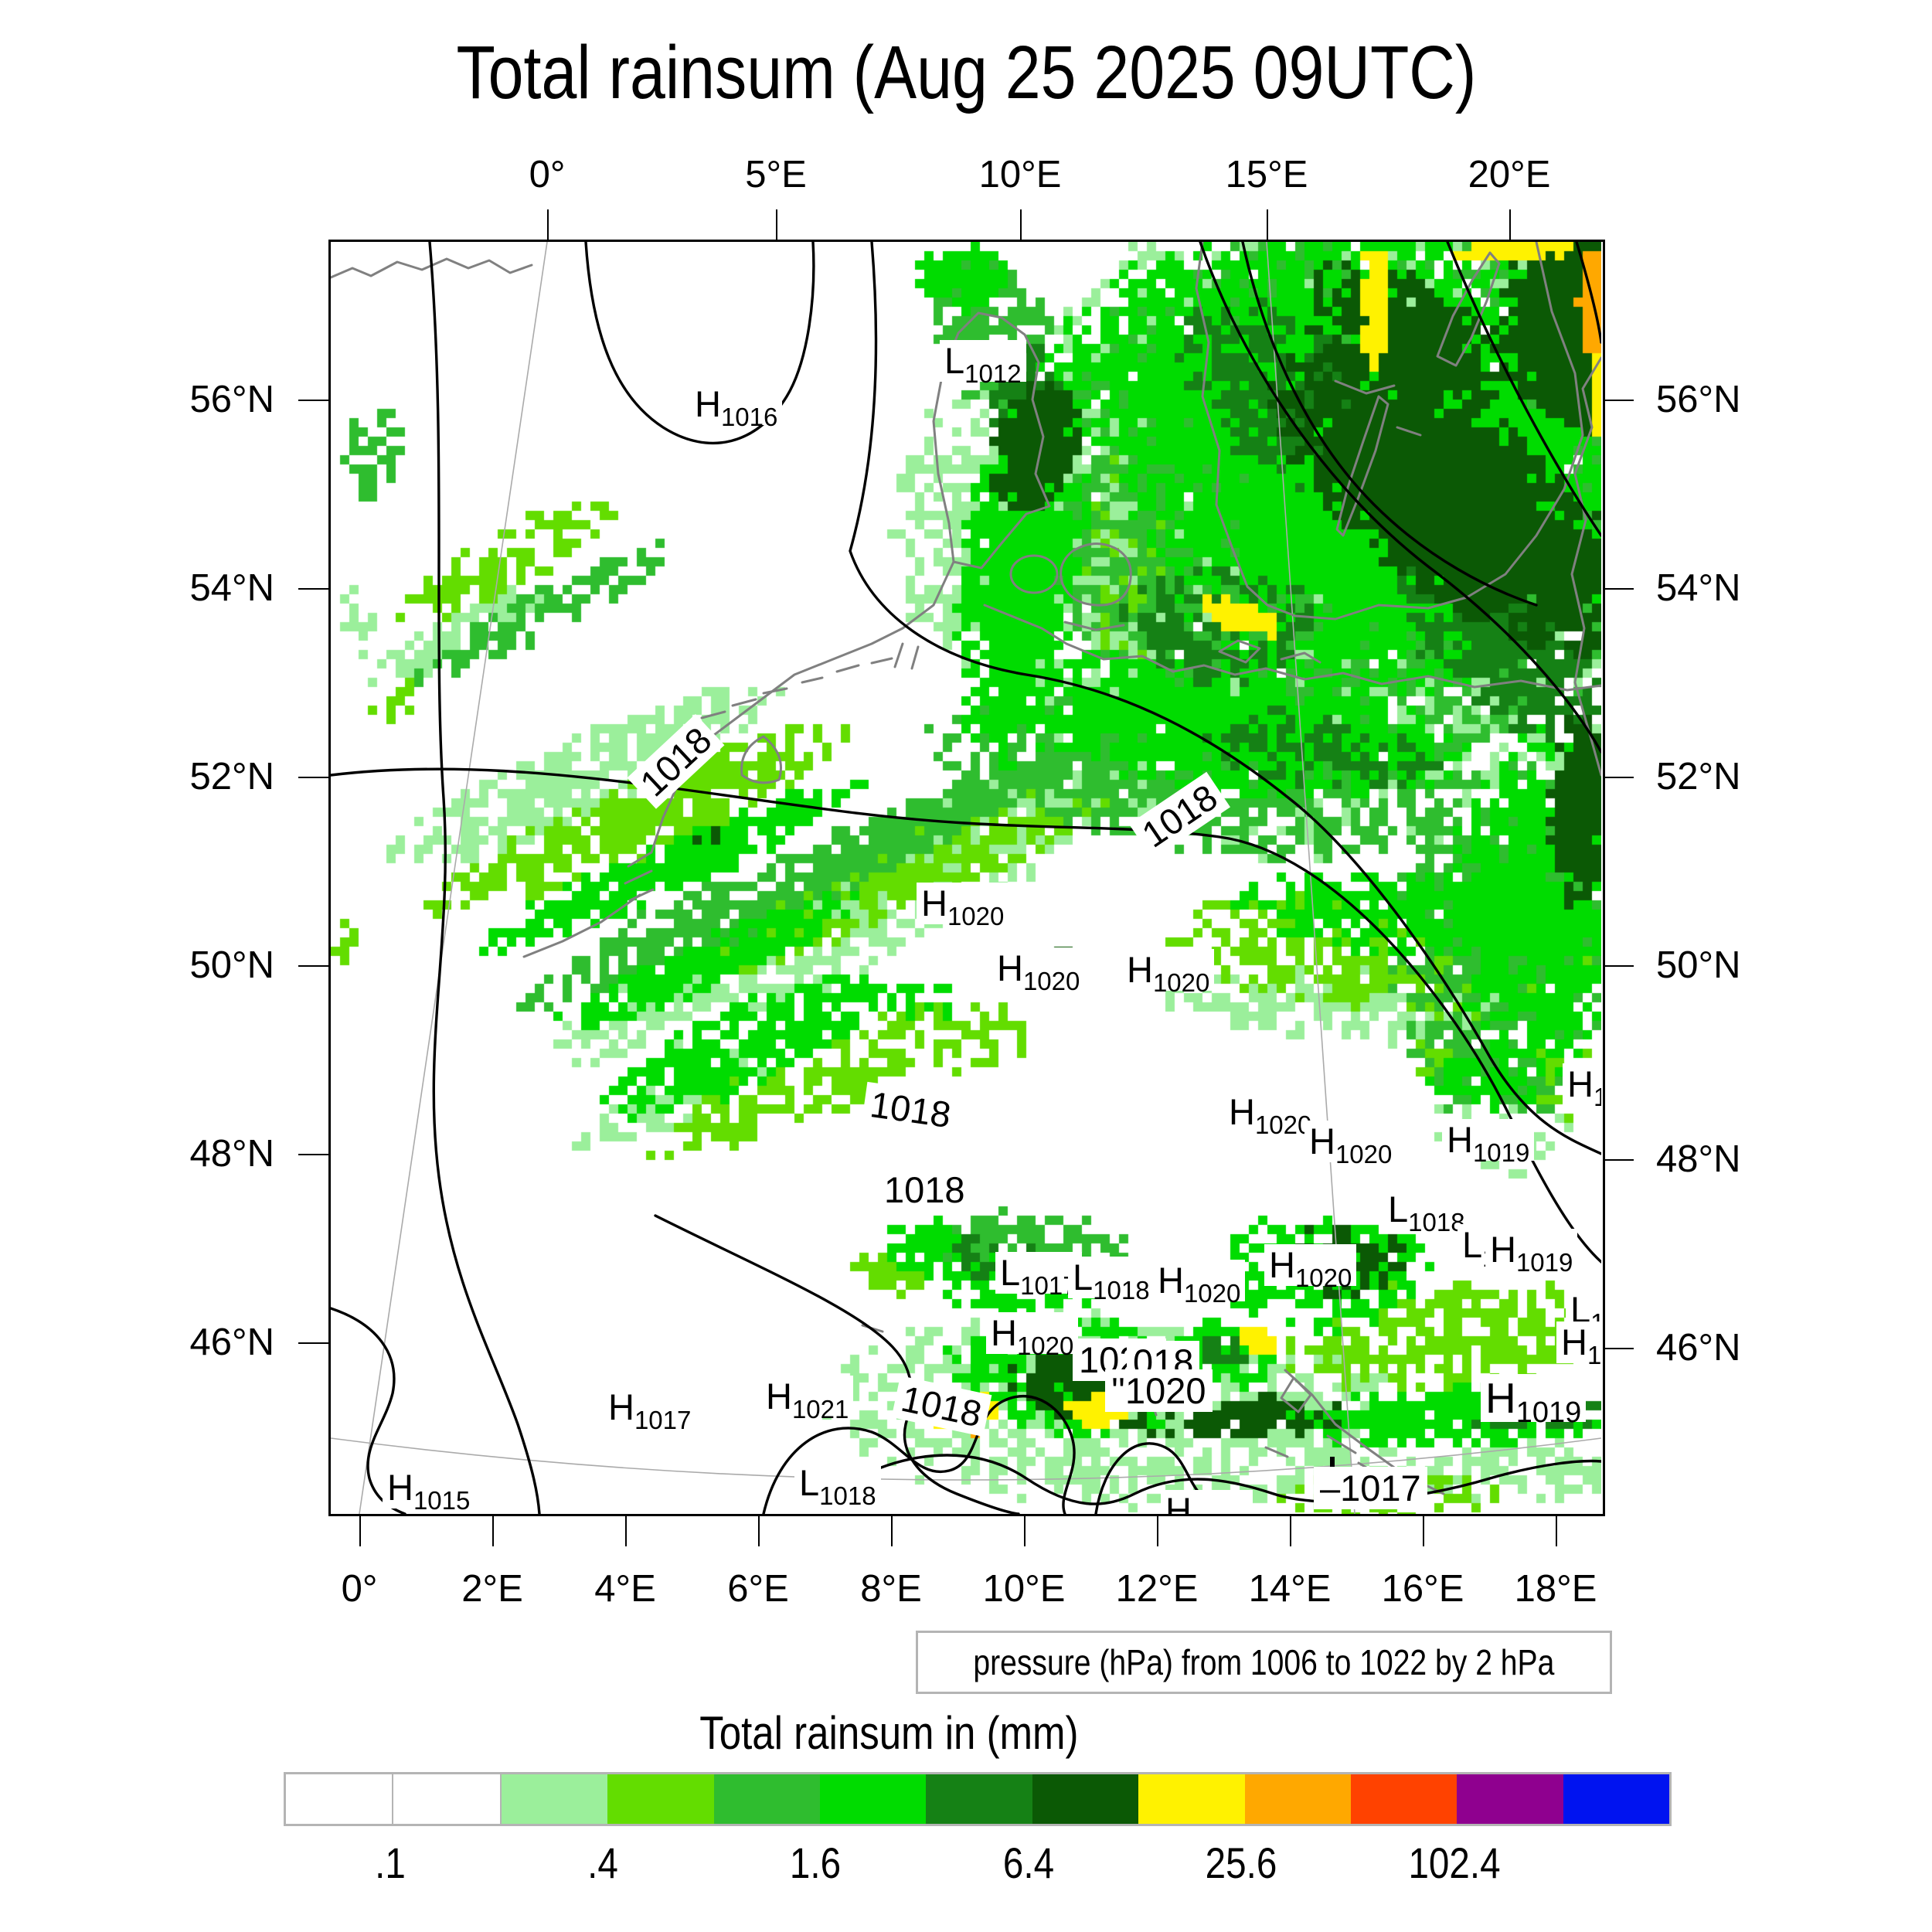  What do you see at coordinates (492, 1589) in the screenshot?
I see `axis-label-bottom: 2°E` at bounding box center [492, 1589].